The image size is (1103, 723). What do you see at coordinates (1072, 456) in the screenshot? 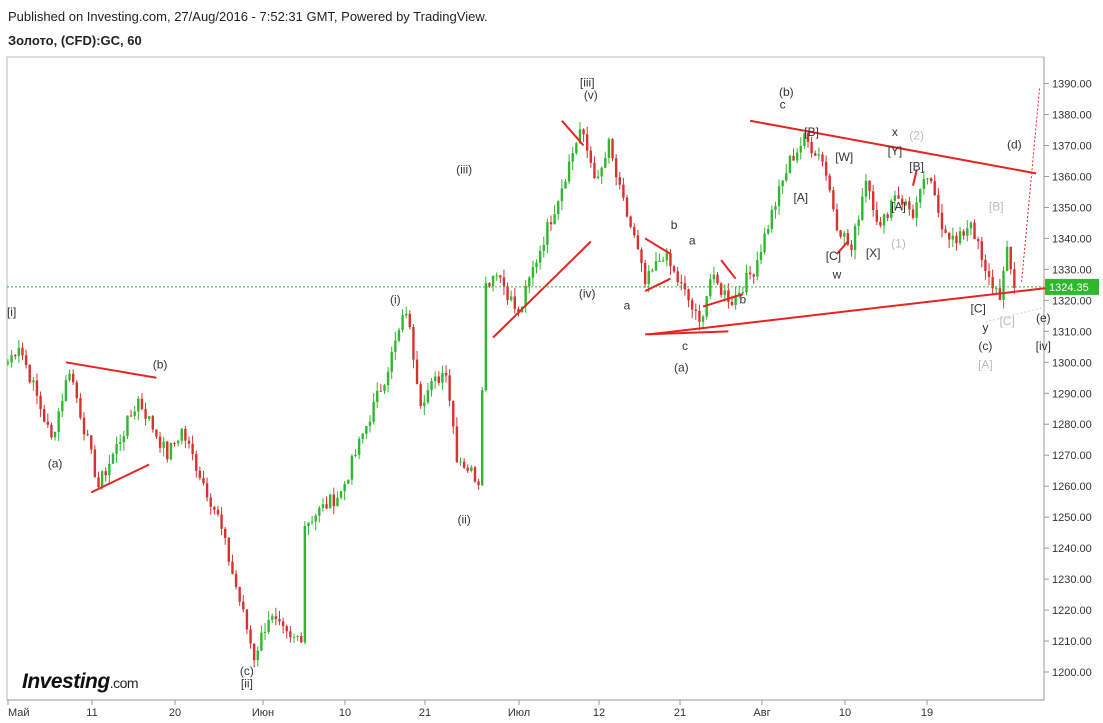
I see `price-tick-label: 1270.00` at bounding box center [1072, 456].